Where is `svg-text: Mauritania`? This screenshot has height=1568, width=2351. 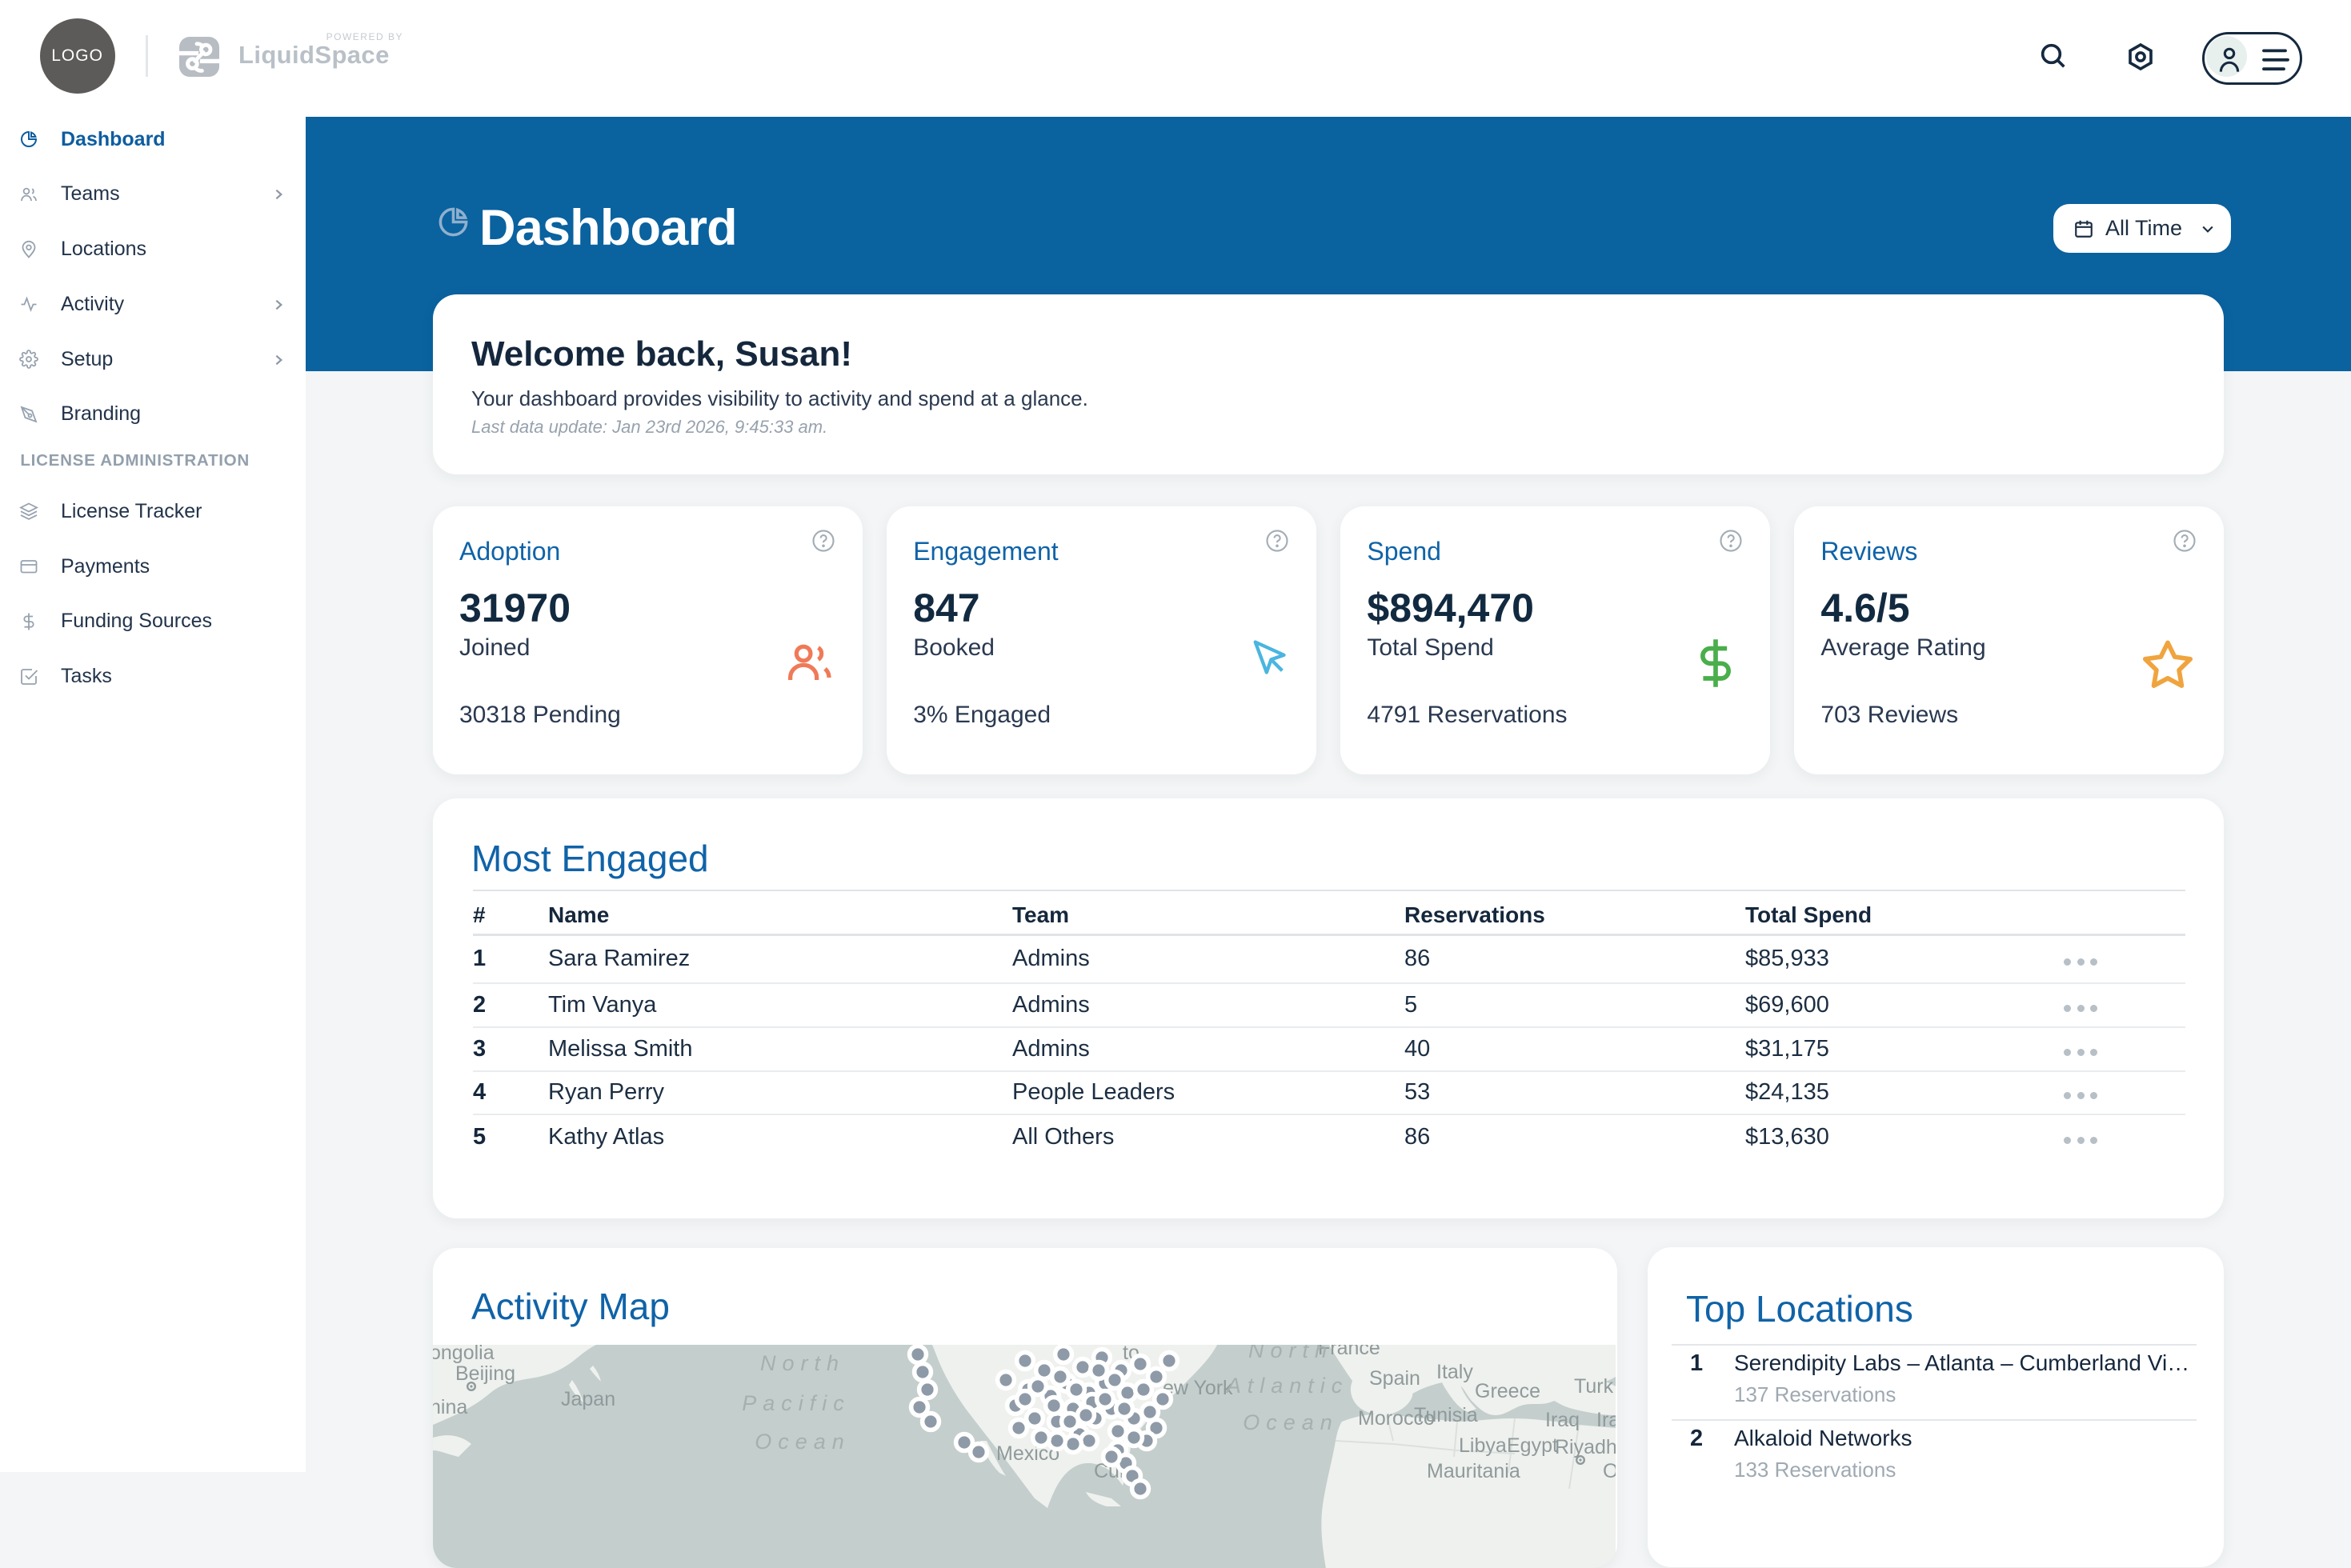
svg-text: Mauritania is located at coordinates (1473, 1471).